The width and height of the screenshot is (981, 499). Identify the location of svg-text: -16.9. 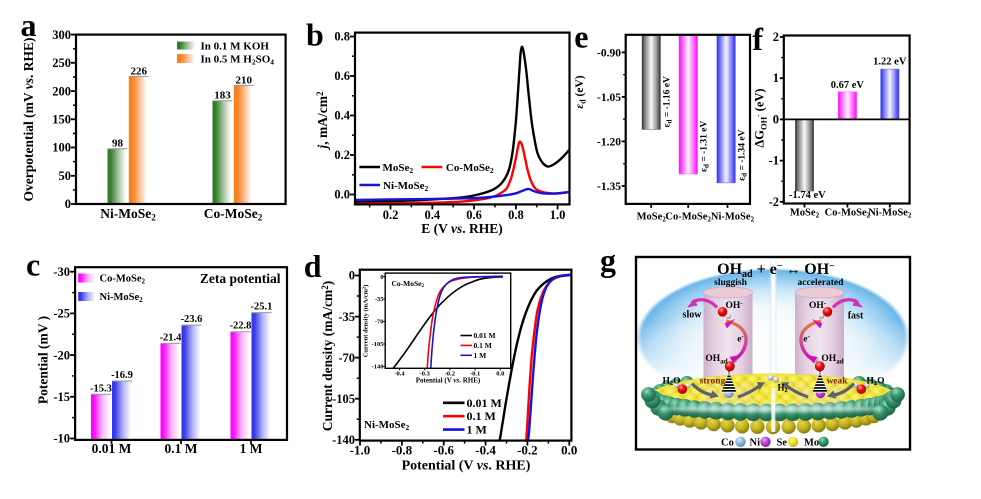
(122, 375).